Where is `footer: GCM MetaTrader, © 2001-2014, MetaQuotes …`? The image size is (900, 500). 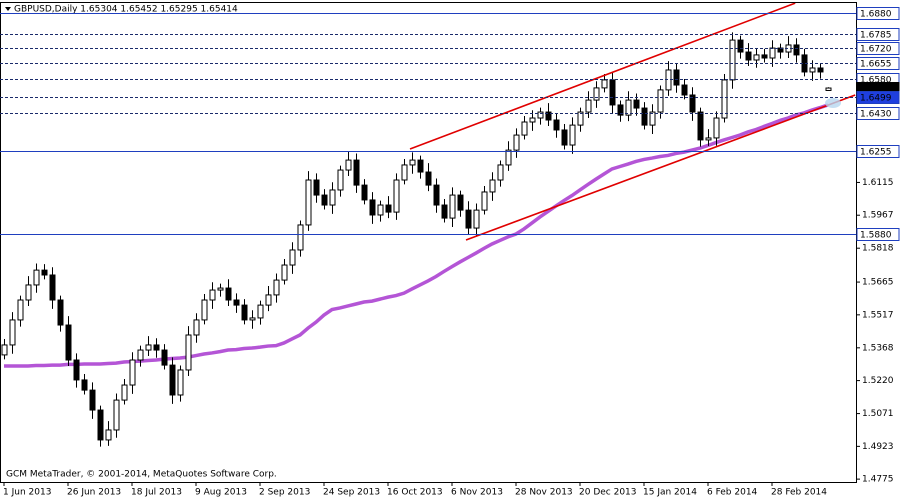
footer: GCM MetaTrader, © 2001-2014, MetaQuotes … is located at coordinates (141, 475).